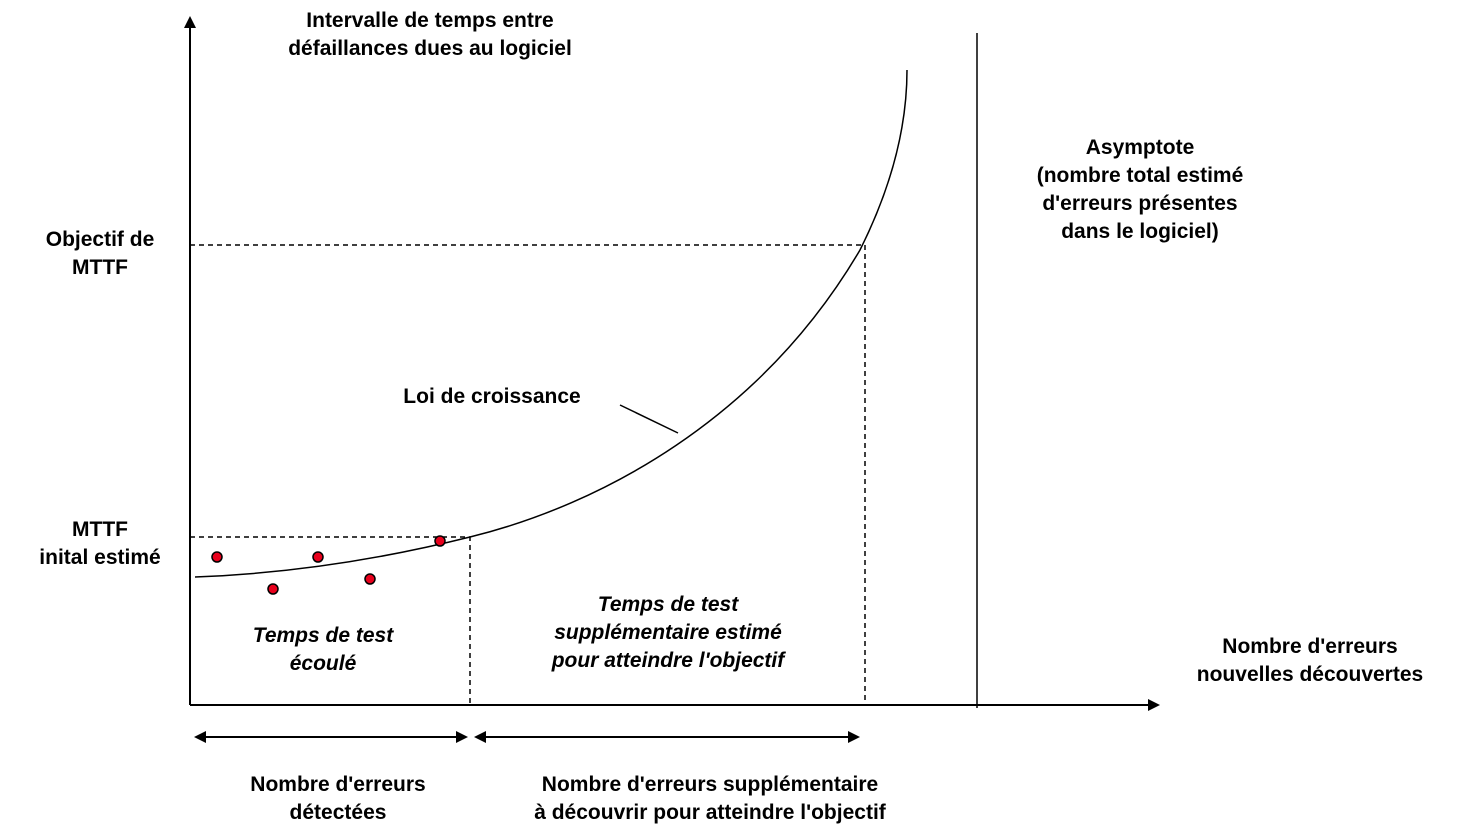 This screenshot has width=1459, height=835. What do you see at coordinates (100, 239) in the screenshot?
I see `text-line: Objectif de` at bounding box center [100, 239].